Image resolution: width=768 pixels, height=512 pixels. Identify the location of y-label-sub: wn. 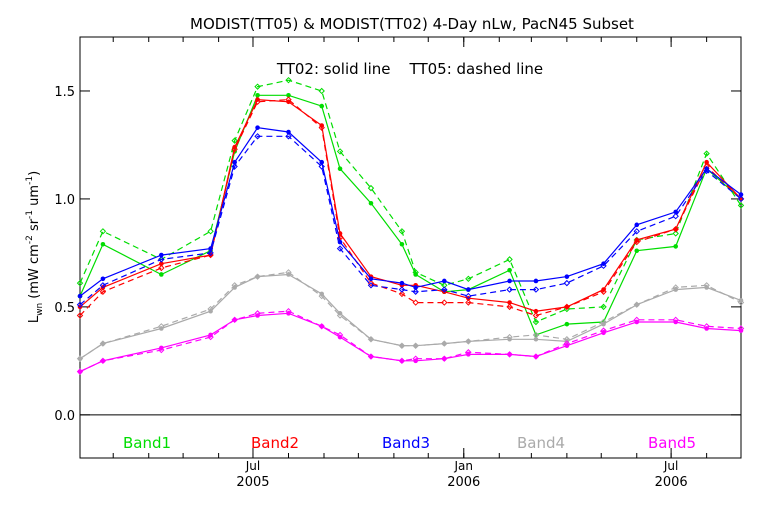
(40, 309).